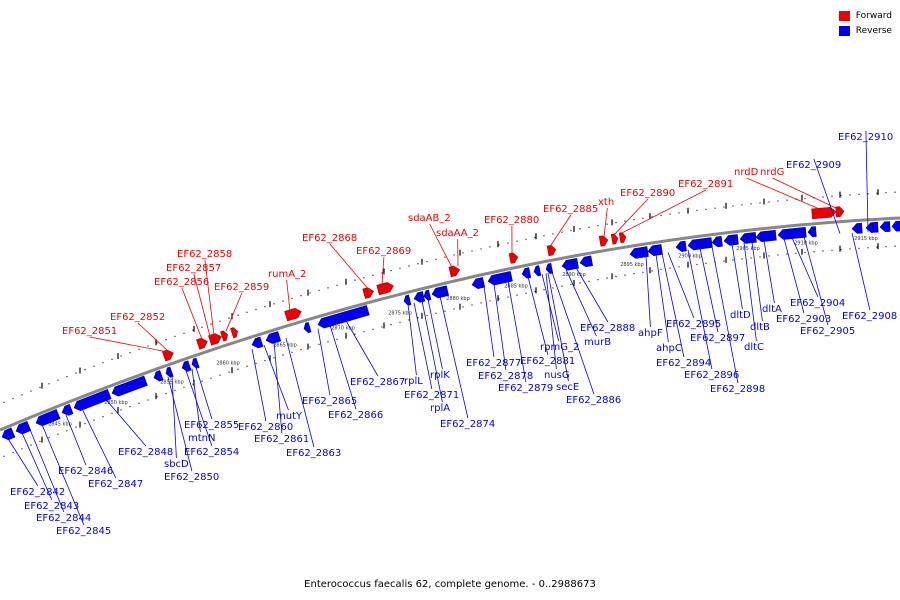 This screenshot has height=600, width=900. I want to click on forward-gene-label: EF62_2852, so click(137, 317).